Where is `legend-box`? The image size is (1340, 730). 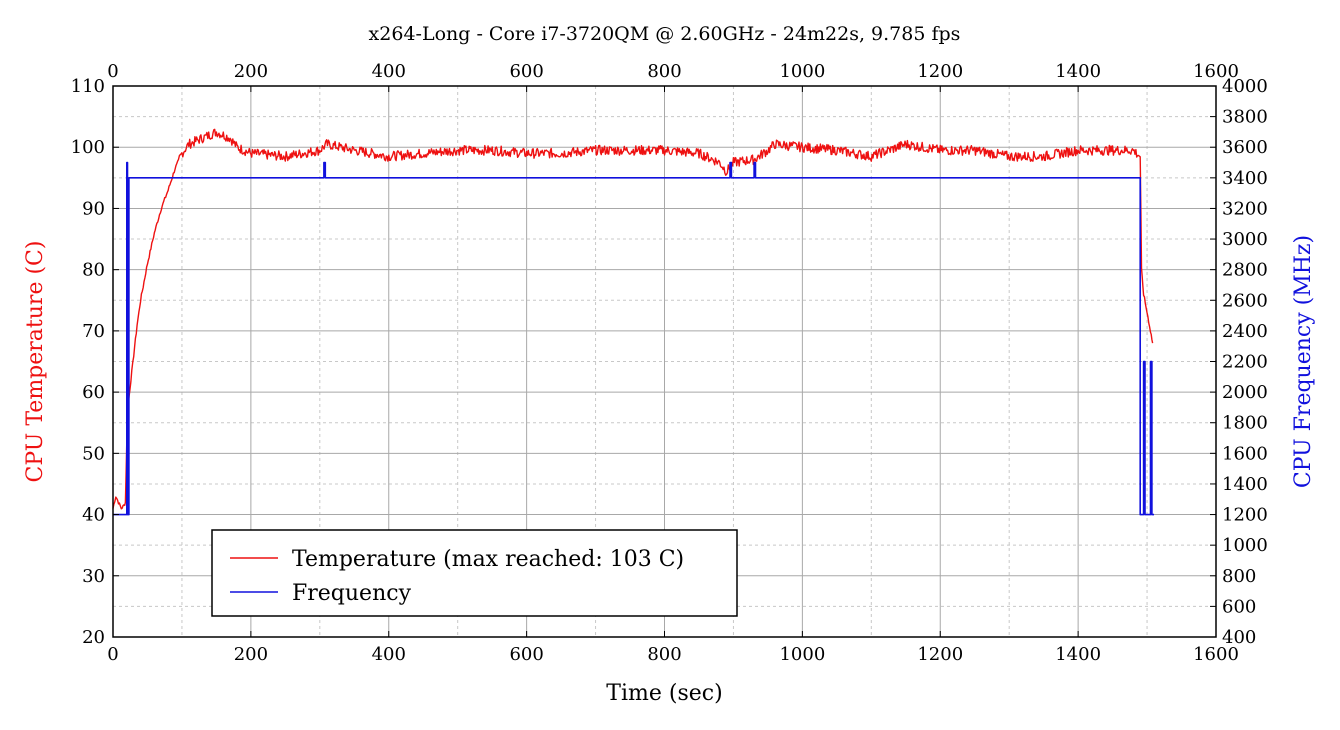
legend-box is located at coordinates (474, 573).